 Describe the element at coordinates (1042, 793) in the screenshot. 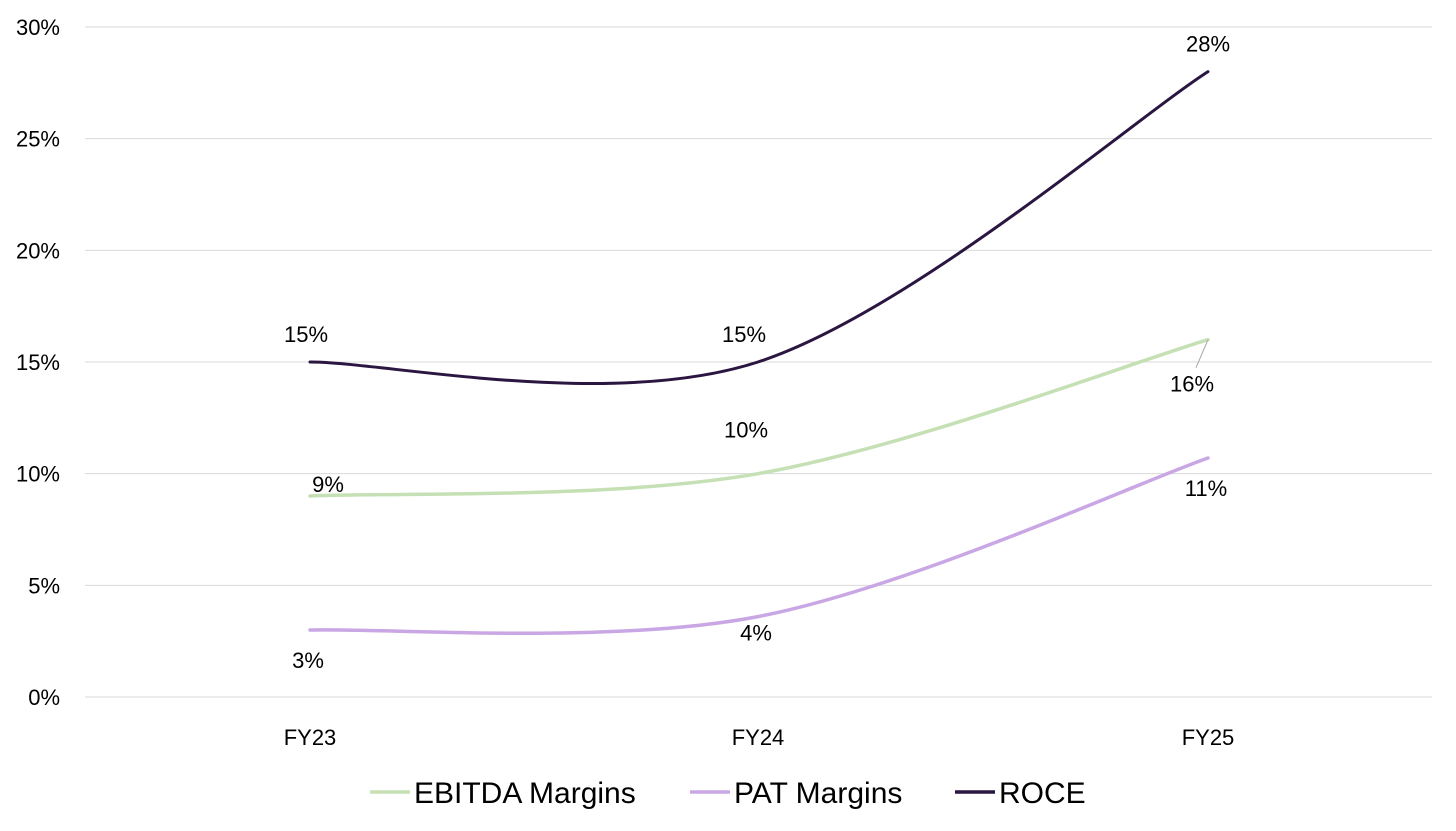

I see `legend-label-roce: ROCE` at that location.